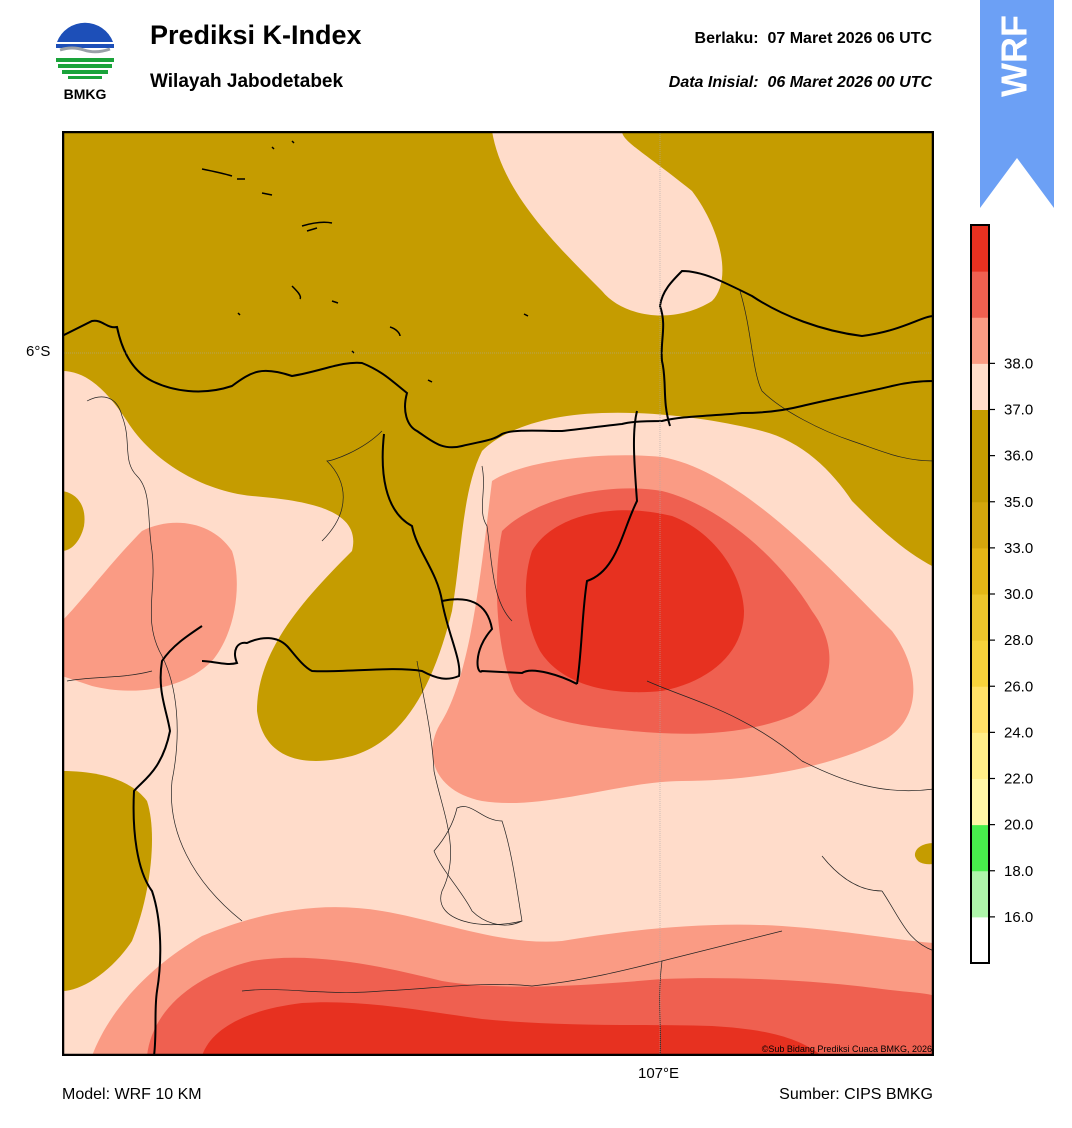 This screenshot has height=1128, width=1072. I want to click on contour-olive-east-blob, so click(924, 854).